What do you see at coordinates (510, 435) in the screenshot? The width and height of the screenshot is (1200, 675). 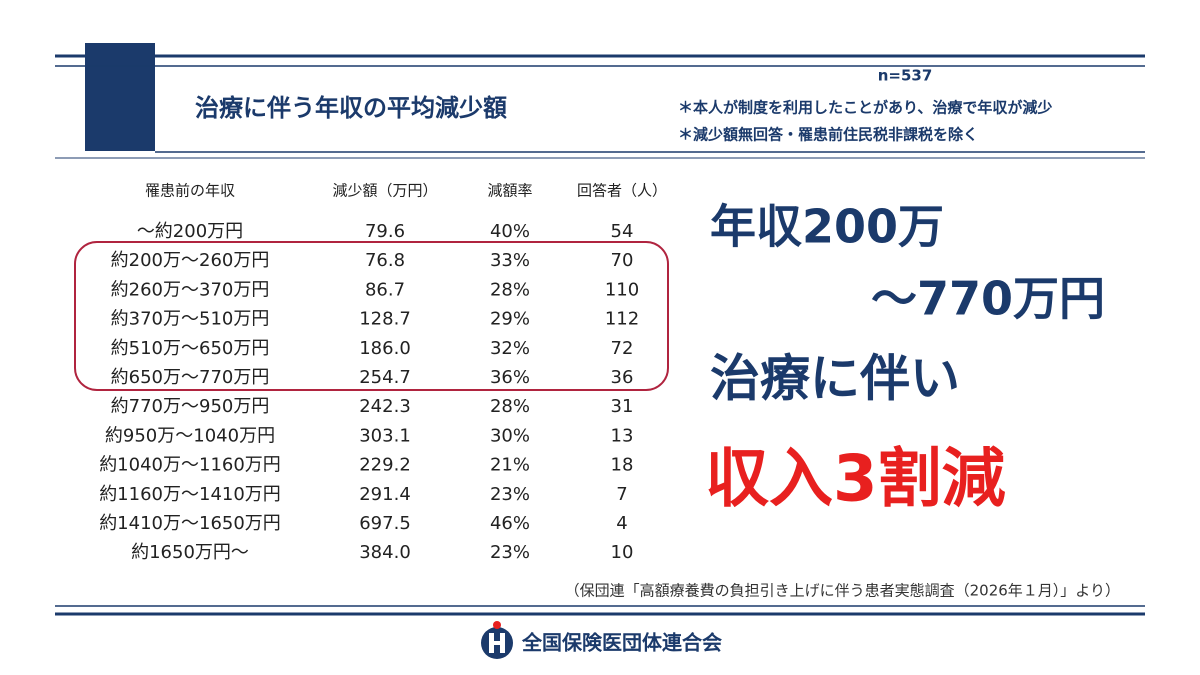 I see `table-cell: 30%` at bounding box center [510, 435].